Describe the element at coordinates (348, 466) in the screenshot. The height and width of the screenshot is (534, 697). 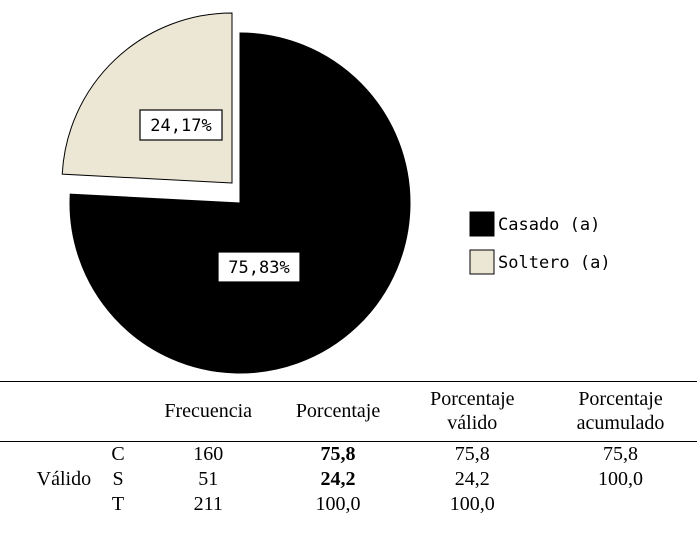
I see `table-row: Válido C 160 75,8 75,8 75,8` at that location.